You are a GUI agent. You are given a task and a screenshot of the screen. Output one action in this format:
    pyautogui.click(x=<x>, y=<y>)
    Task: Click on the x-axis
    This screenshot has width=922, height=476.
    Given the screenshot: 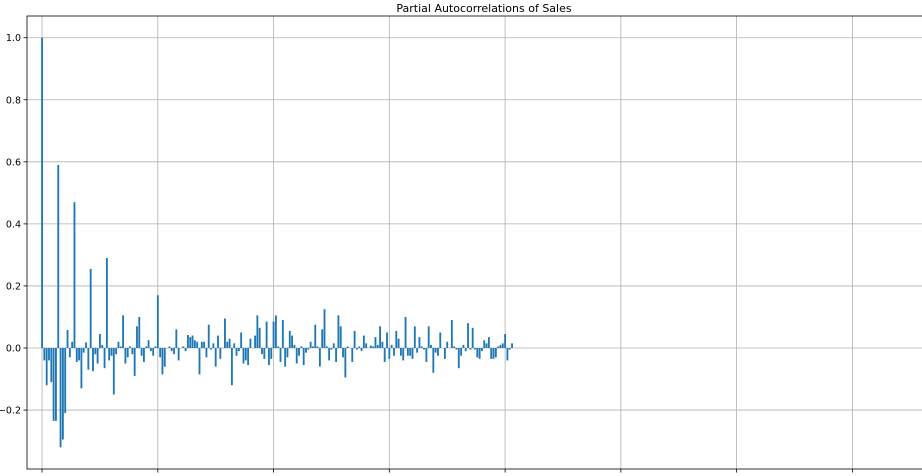 What is the action you would take?
    pyautogui.click(x=447, y=471)
    